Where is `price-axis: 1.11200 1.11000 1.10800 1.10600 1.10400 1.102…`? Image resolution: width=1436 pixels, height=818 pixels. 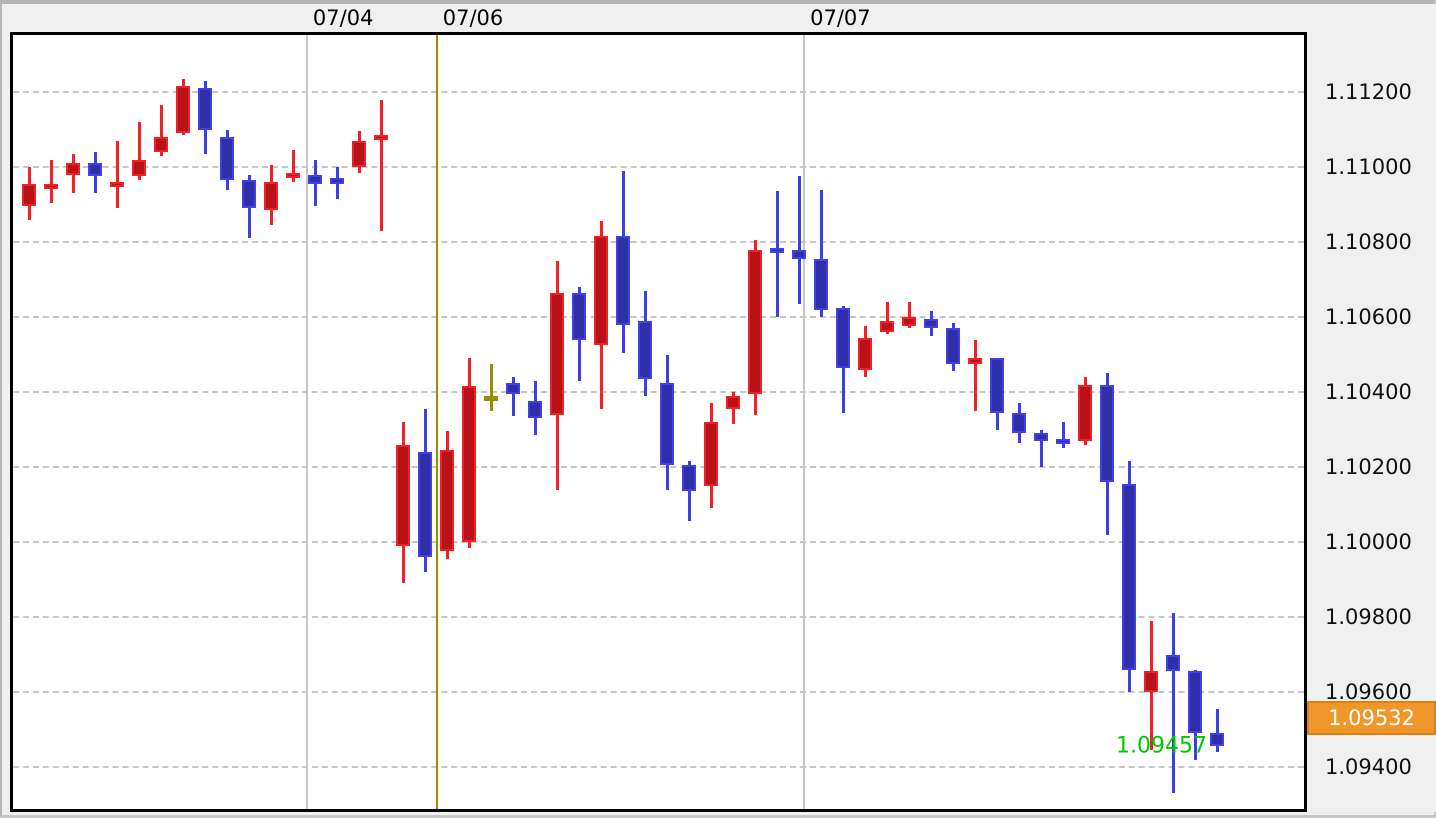 price-axis: 1.11200 1.11000 1.10800 1.10600 1.10400 1.102… is located at coordinates (1371, 422).